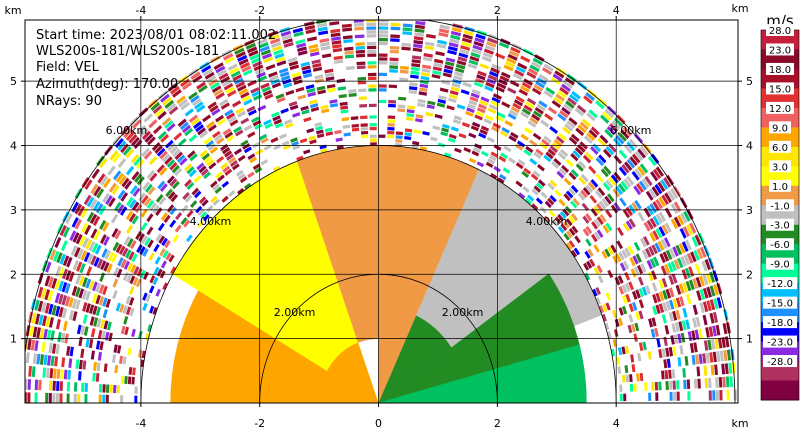  I want to click on tick-label-y-right: 3, so click(749, 210).